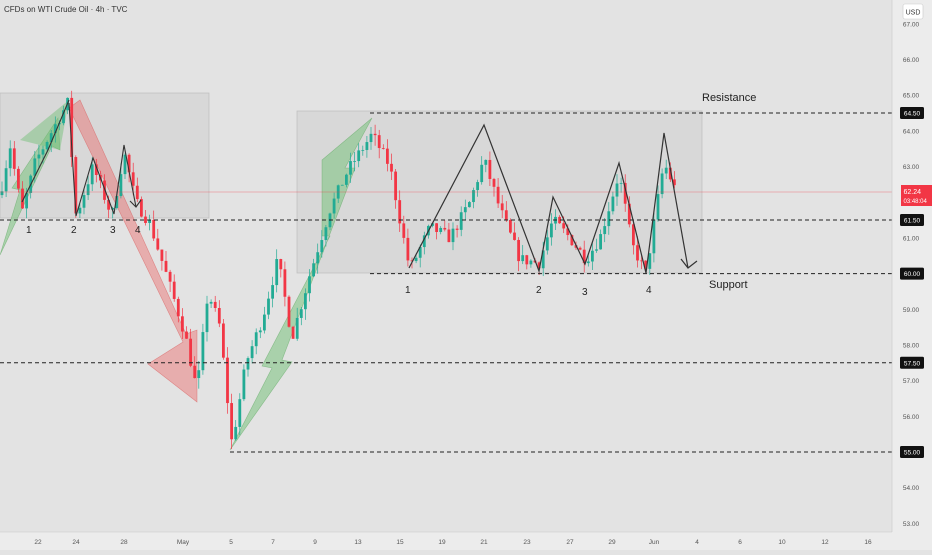 This screenshot has width=932, height=555. I want to click on time-tick-8: 15, so click(400, 542).